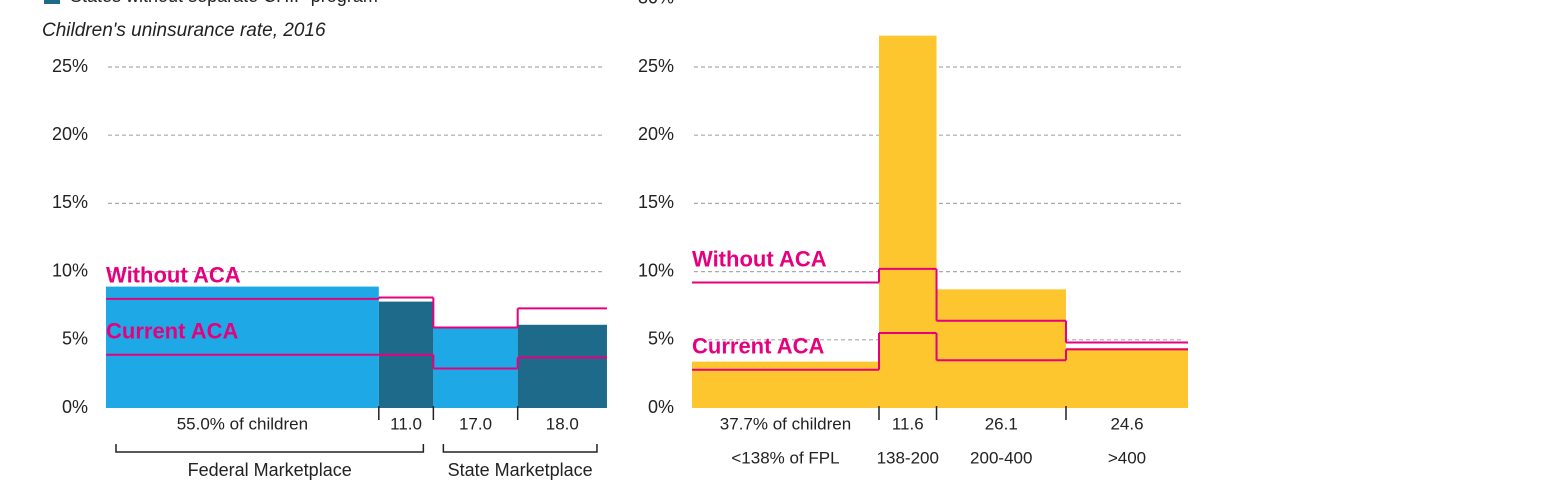 The height and width of the screenshot is (490, 1542). Describe the element at coordinates (52, 2) in the screenshot. I see `legend-swatch` at that location.